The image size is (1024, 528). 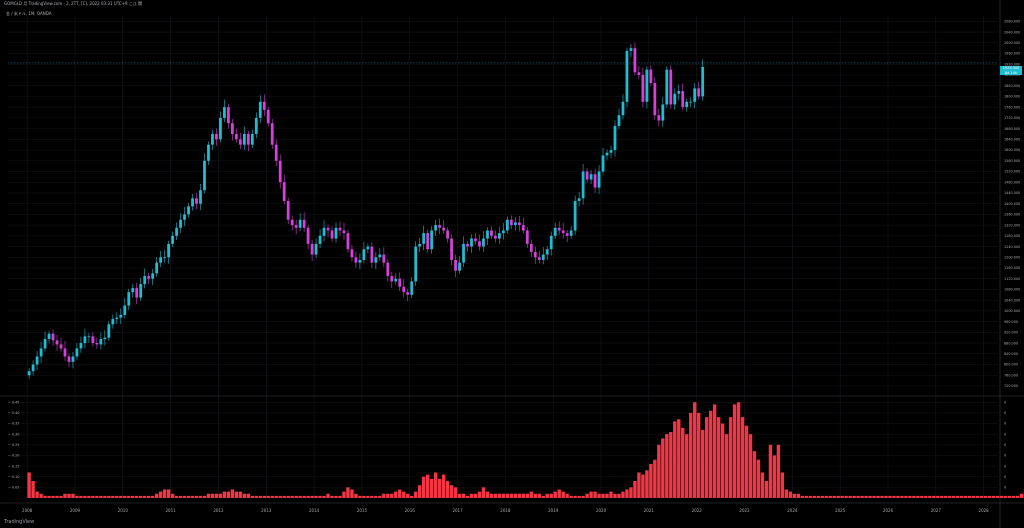 I want to click on x-tick-label: 2018, so click(x=505, y=510).